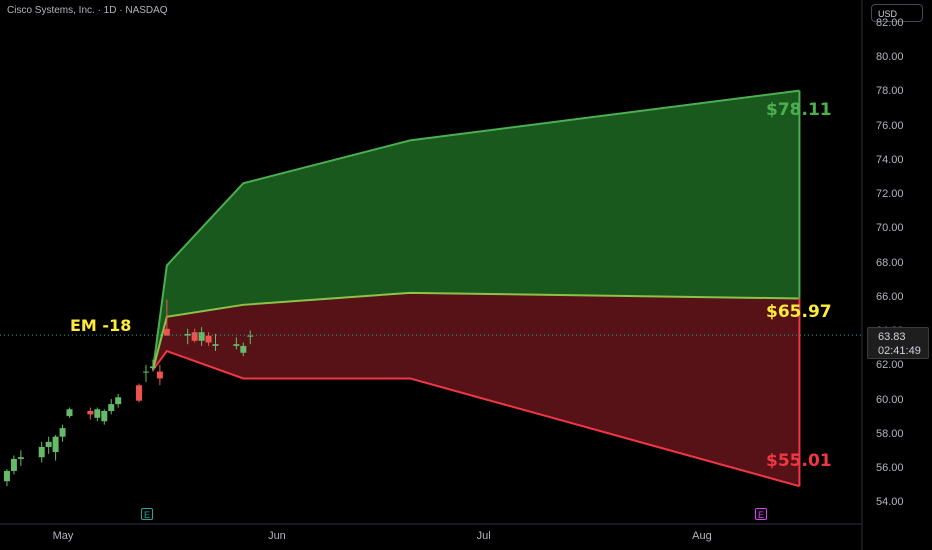  What do you see at coordinates (702, 536) in the screenshot?
I see `x-tick-label: Aug` at bounding box center [702, 536].